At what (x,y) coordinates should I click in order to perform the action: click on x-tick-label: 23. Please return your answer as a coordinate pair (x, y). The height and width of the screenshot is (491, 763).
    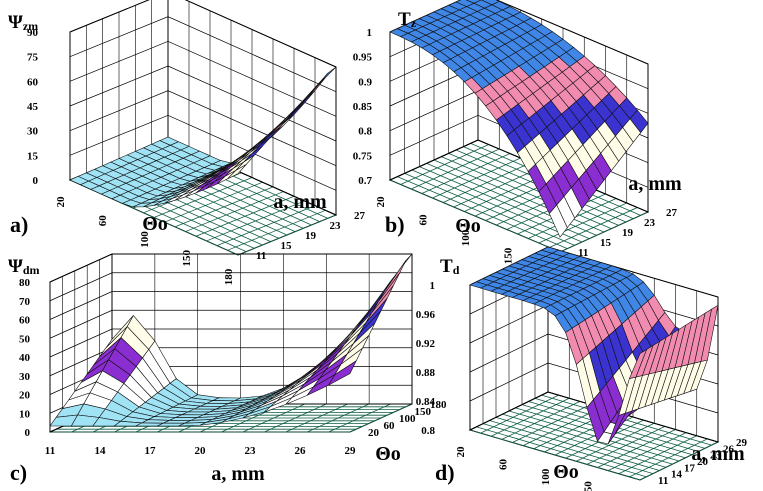
    Looking at the image, I should click on (251, 451).